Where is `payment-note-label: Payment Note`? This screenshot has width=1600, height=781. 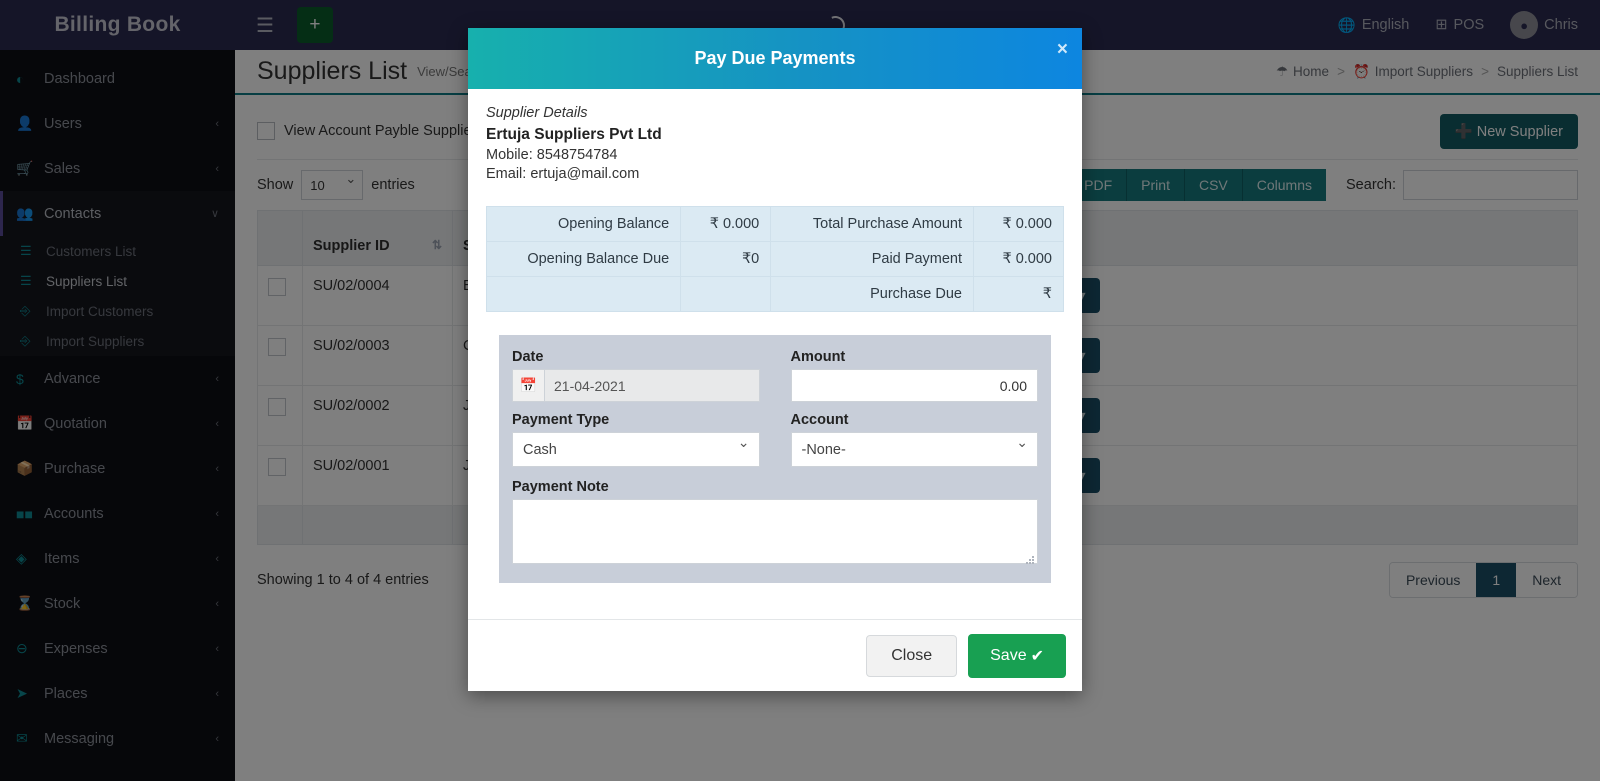 payment-note-label: Payment Note is located at coordinates (560, 487).